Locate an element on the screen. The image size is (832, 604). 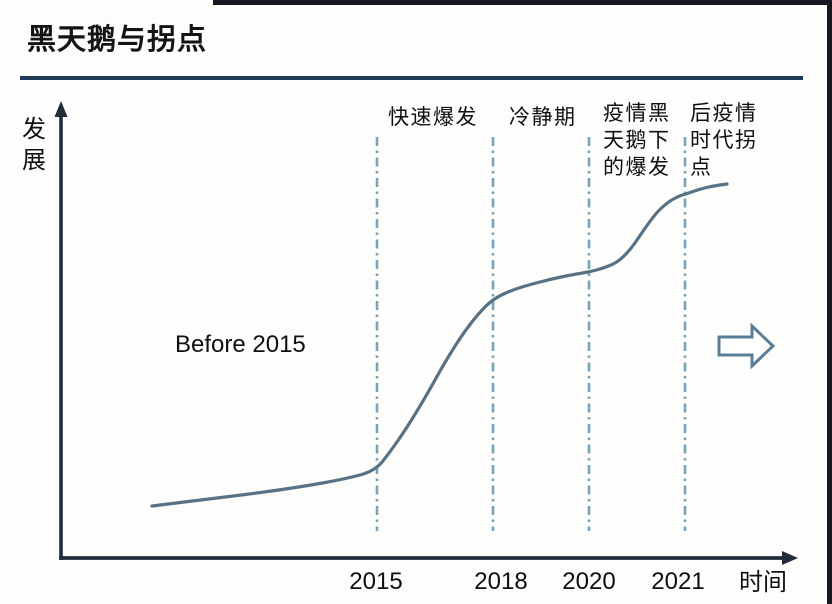
x-tick-label: 2021 is located at coordinates (678, 581).